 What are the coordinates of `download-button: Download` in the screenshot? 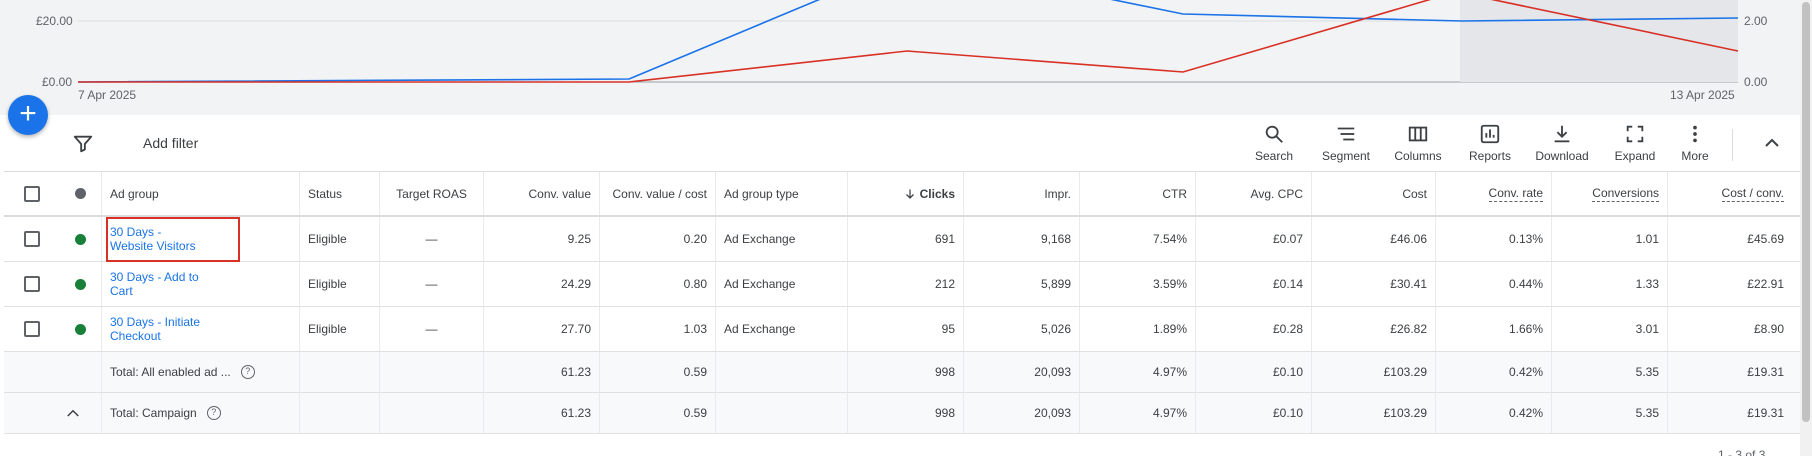 It's located at (1562, 143).